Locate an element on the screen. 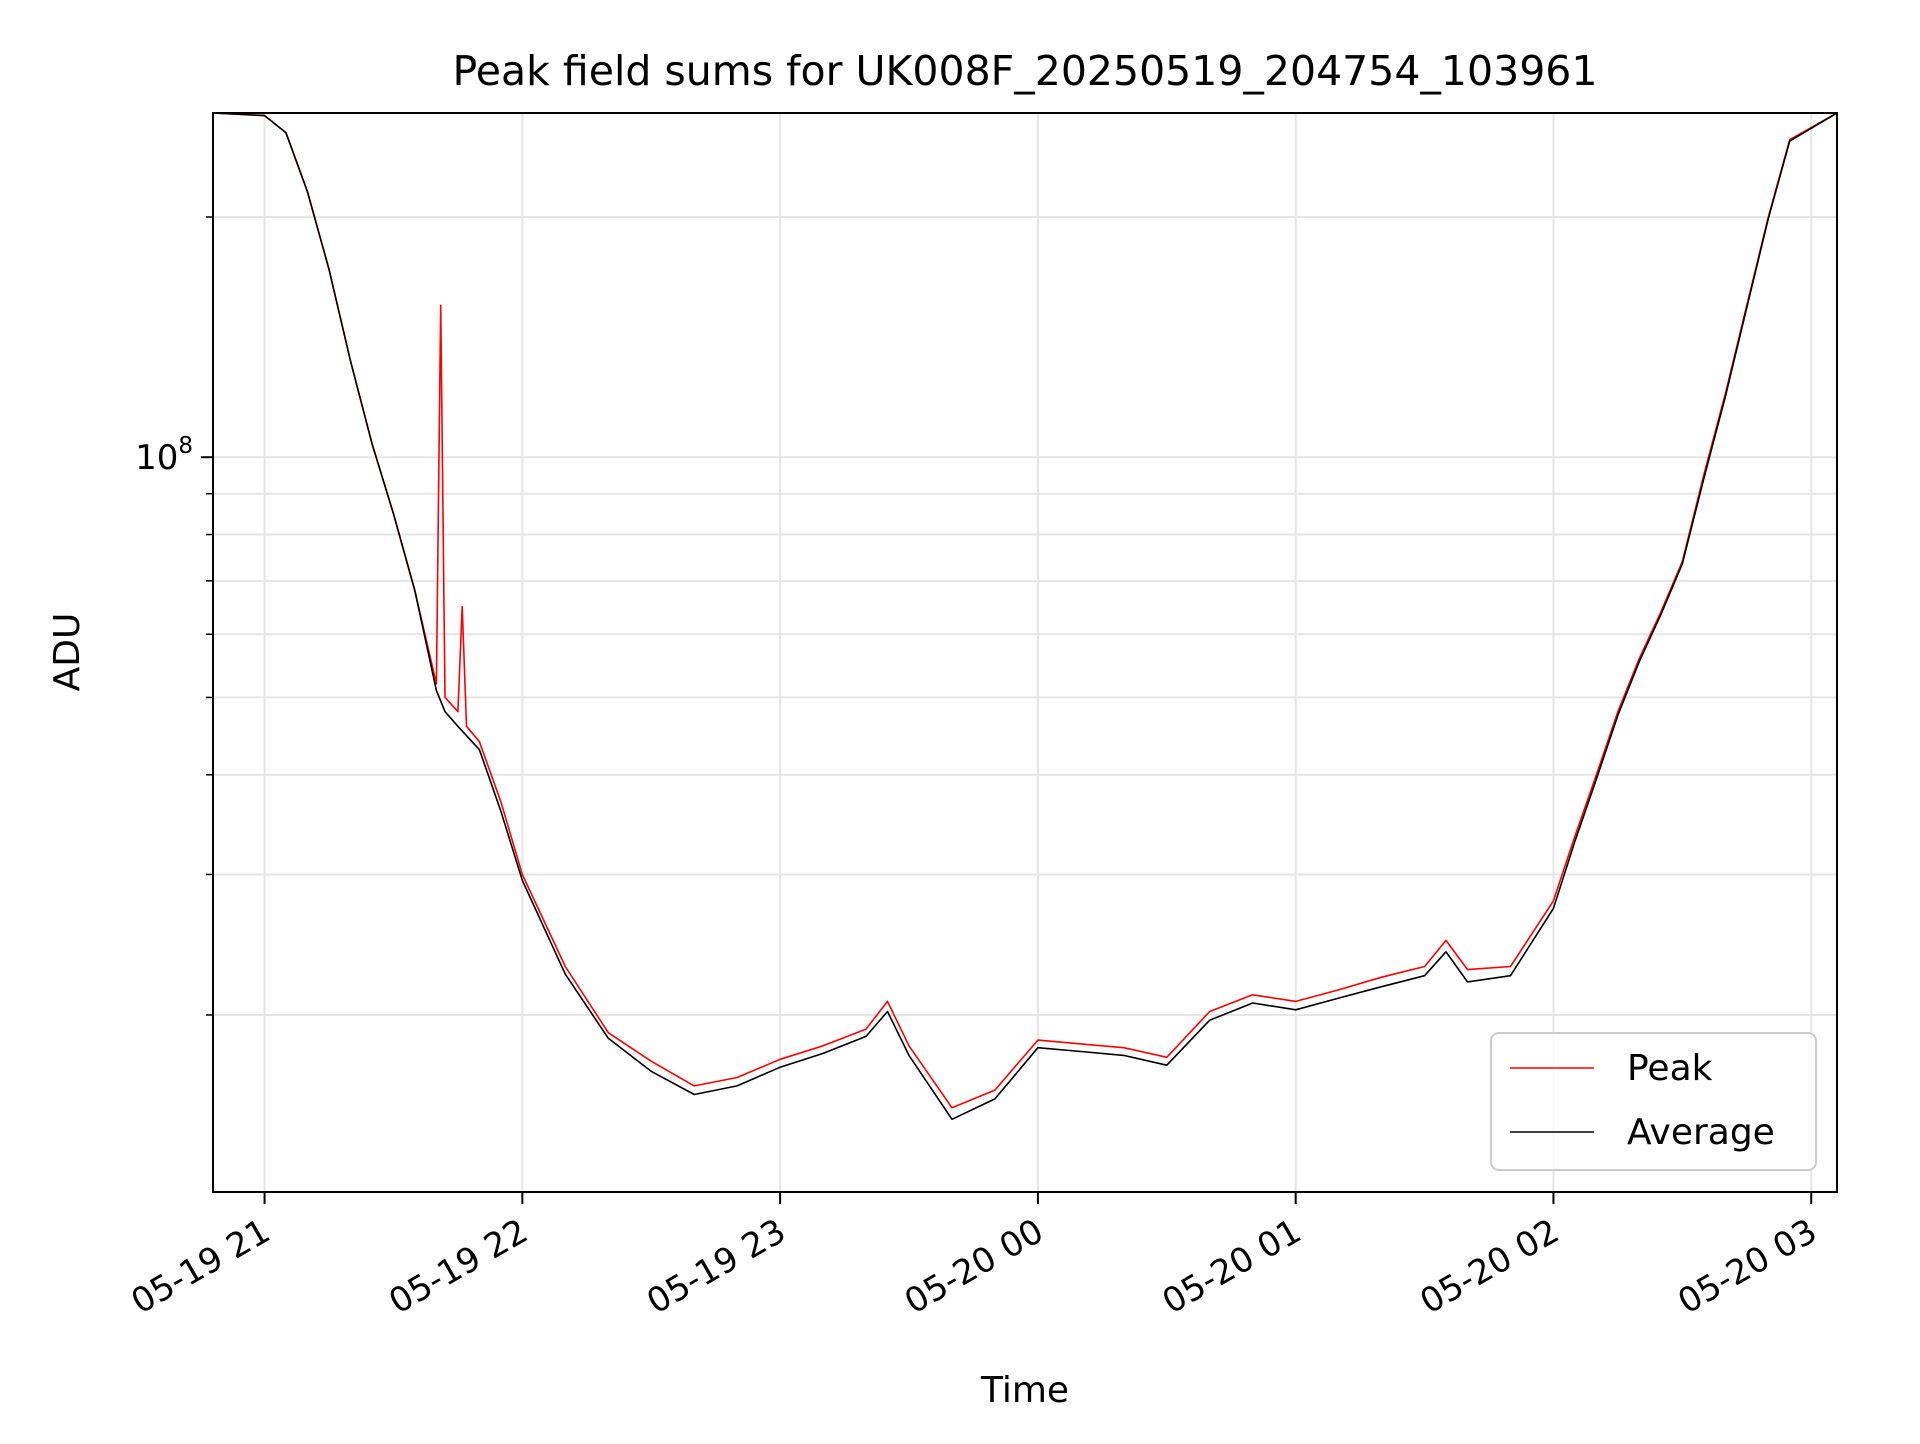 This screenshot has width=1920, height=1444. x-axis-label: Time is located at coordinates (1024, 1390).